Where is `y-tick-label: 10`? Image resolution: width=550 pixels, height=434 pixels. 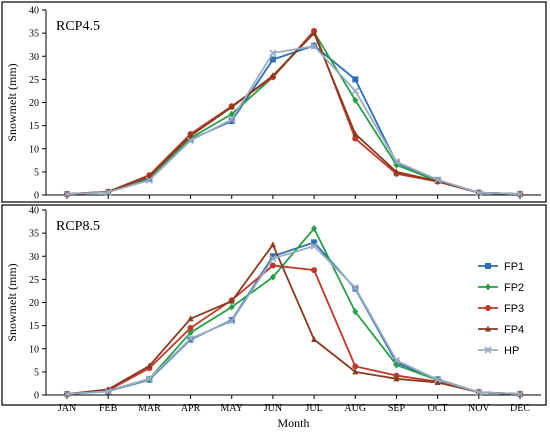 y-tick-label: 10 is located at coordinates (34, 149).